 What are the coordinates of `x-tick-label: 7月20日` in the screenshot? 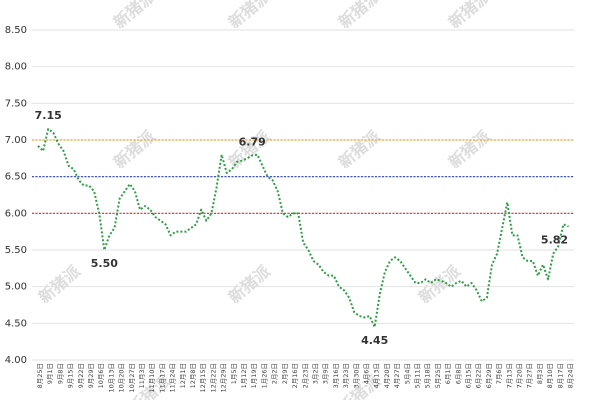 It's located at (519, 375).